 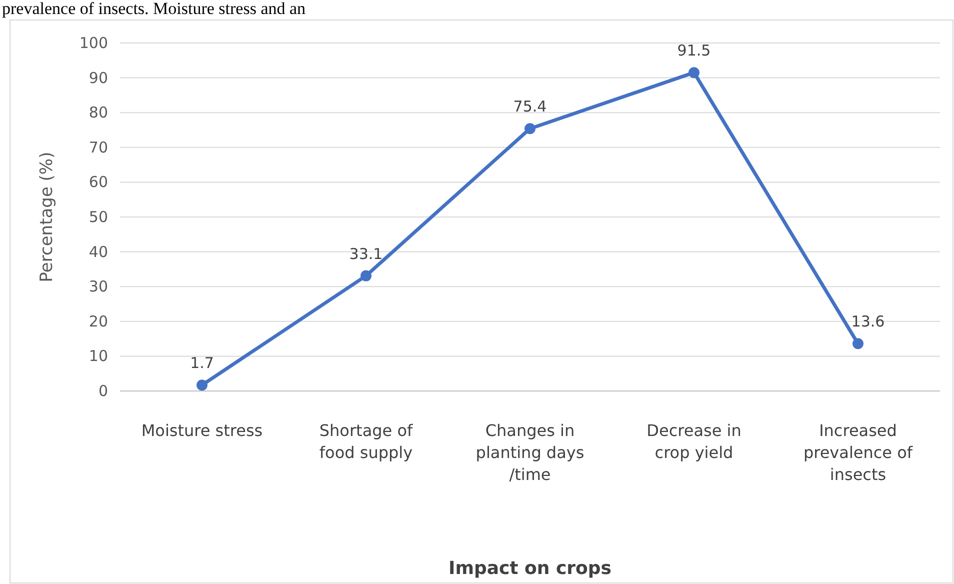 What do you see at coordinates (98, 217) in the screenshot?
I see `y-tick-label: 50` at bounding box center [98, 217].